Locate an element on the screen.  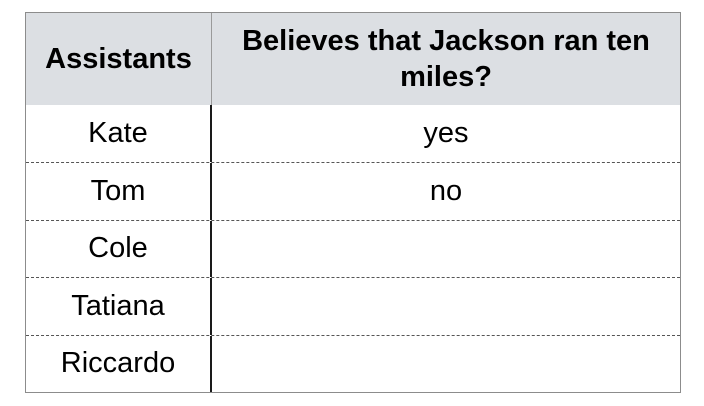
assistant-name: Kate is located at coordinates (119, 134).